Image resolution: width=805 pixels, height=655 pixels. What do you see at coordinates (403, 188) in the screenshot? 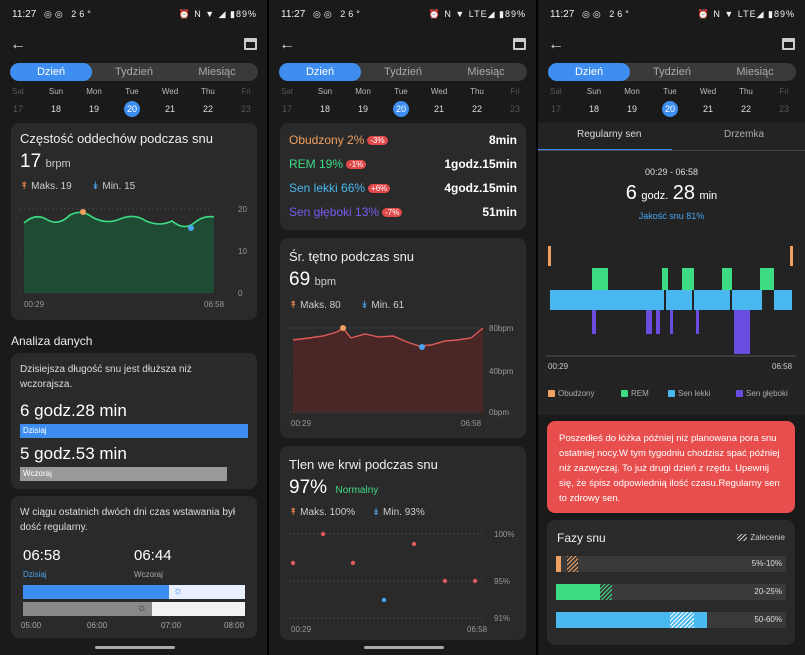
I see `stage-row: Sen lekki 66% +6% 4godz.15min` at bounding box center [403, 188].